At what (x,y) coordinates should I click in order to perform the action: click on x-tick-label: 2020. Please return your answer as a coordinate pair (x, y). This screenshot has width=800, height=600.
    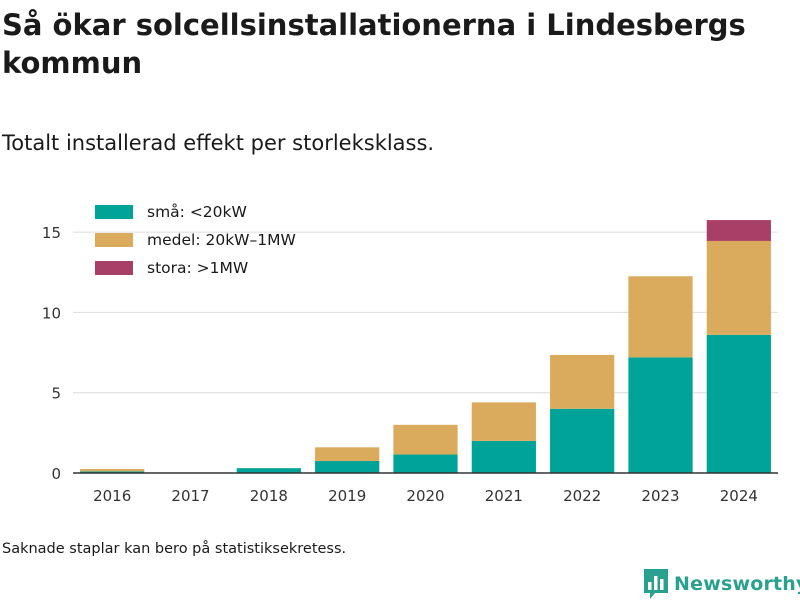
    Looking at the image, I should click on (425, 496).